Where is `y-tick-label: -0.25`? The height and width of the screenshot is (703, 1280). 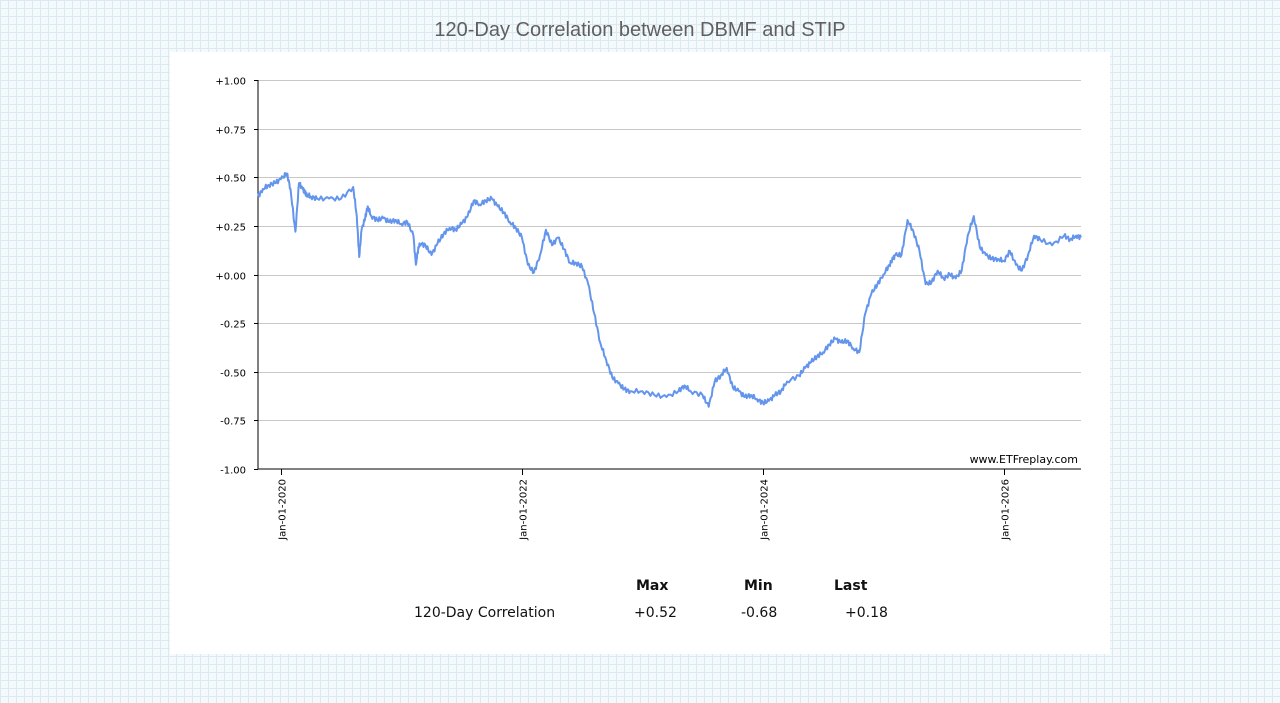
y-tick-label: -0.25 is located at coordinates (233, 325).